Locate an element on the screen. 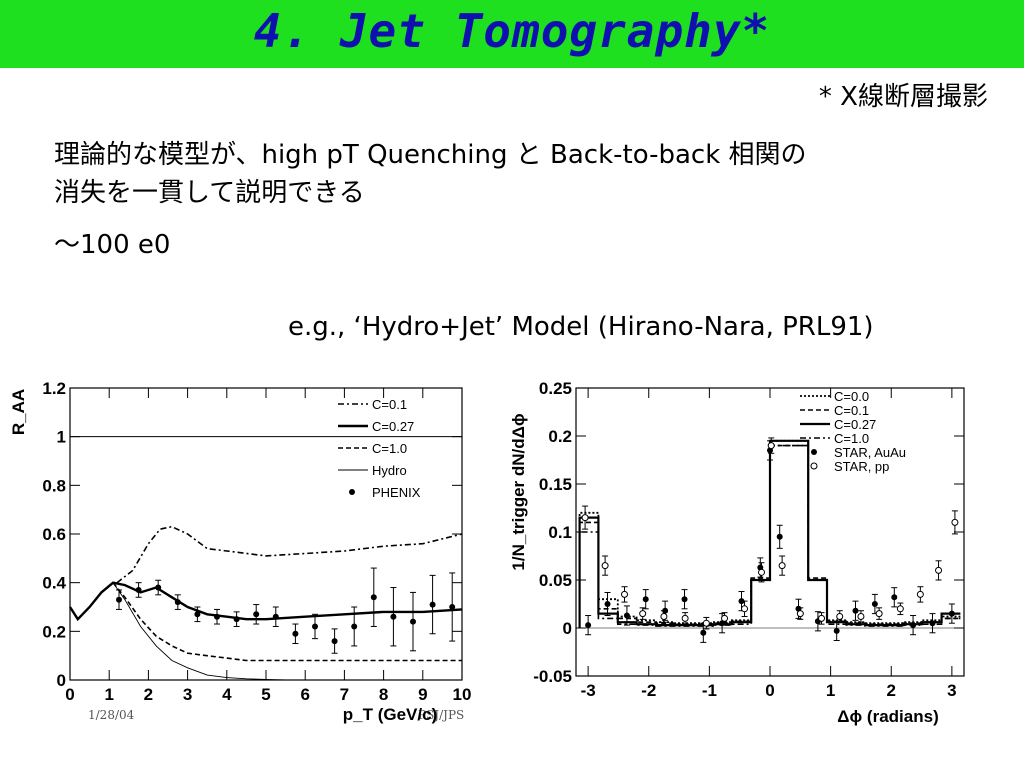  y-tick-label: 0.8 is located at coordinates (54, 485).